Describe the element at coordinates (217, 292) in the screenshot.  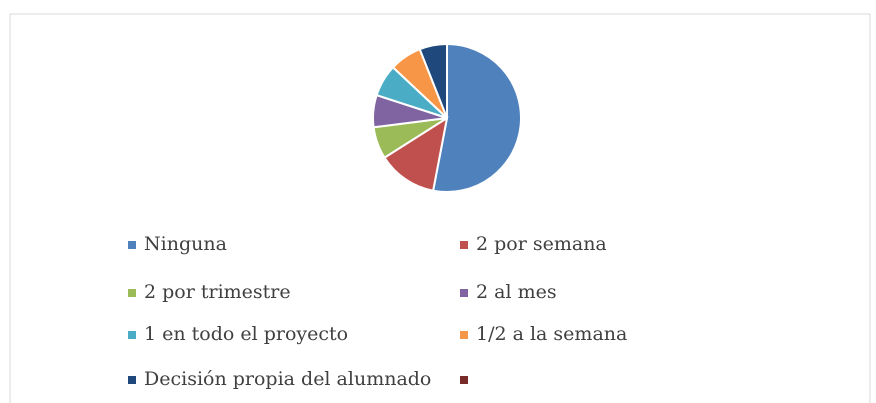
I see `legend-label: 2 por trimestre` at that location.